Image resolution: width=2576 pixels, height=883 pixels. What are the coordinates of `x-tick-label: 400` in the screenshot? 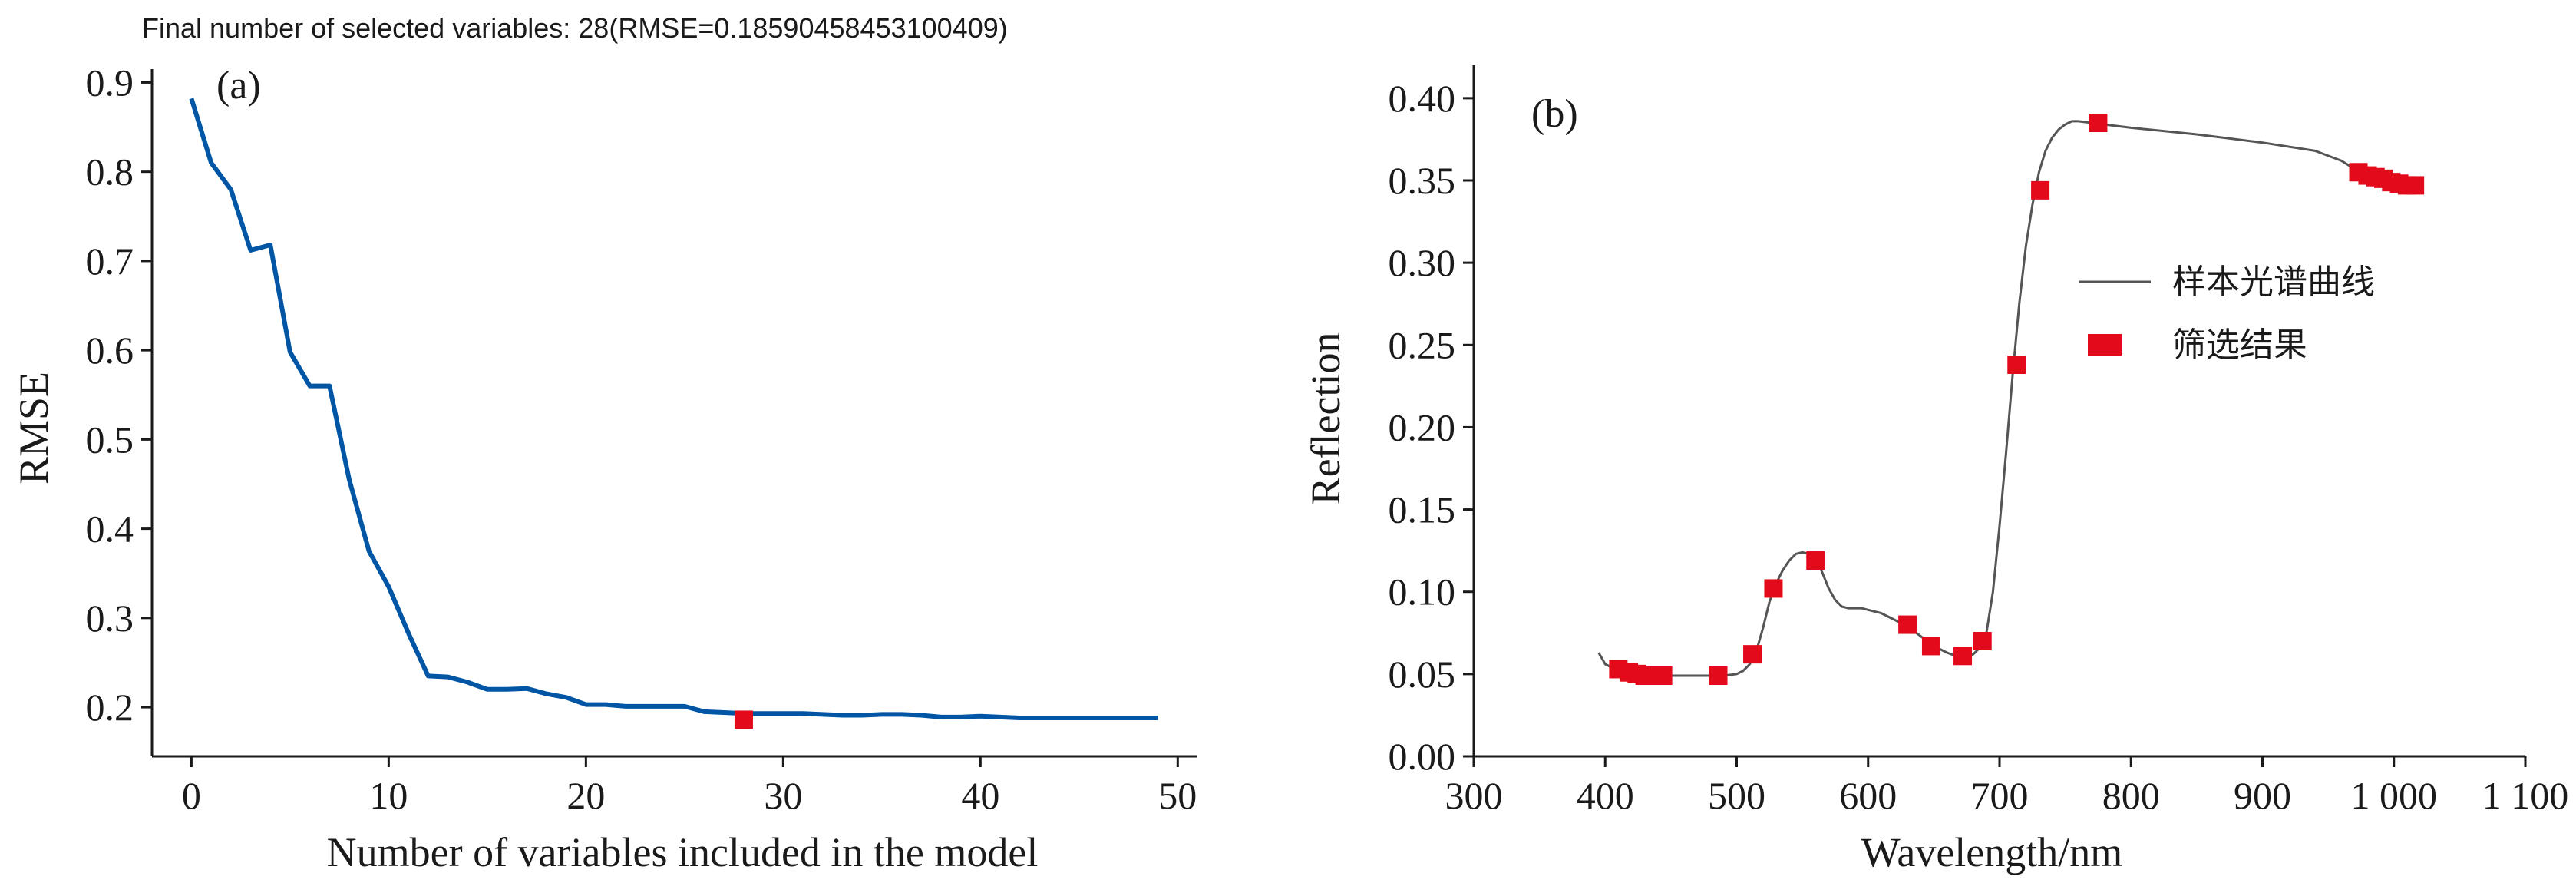 It's located at (1605, 795).